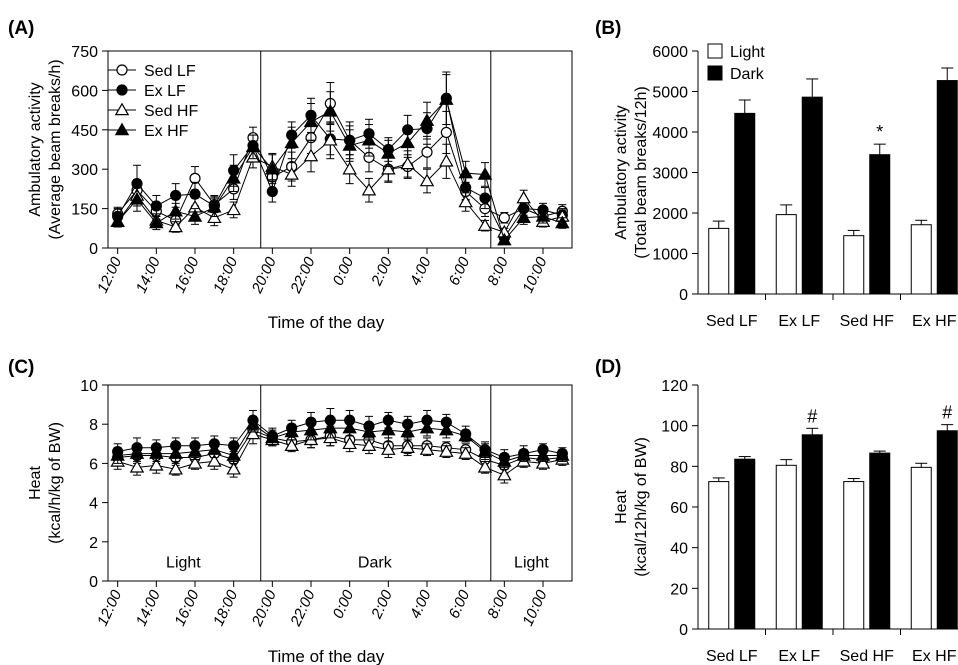 The width and height of the screenshot is (958, 665). Describe the element at coordinates (110, 275) in the screenshot. I see `x-tick-label: 12:00` at that location.